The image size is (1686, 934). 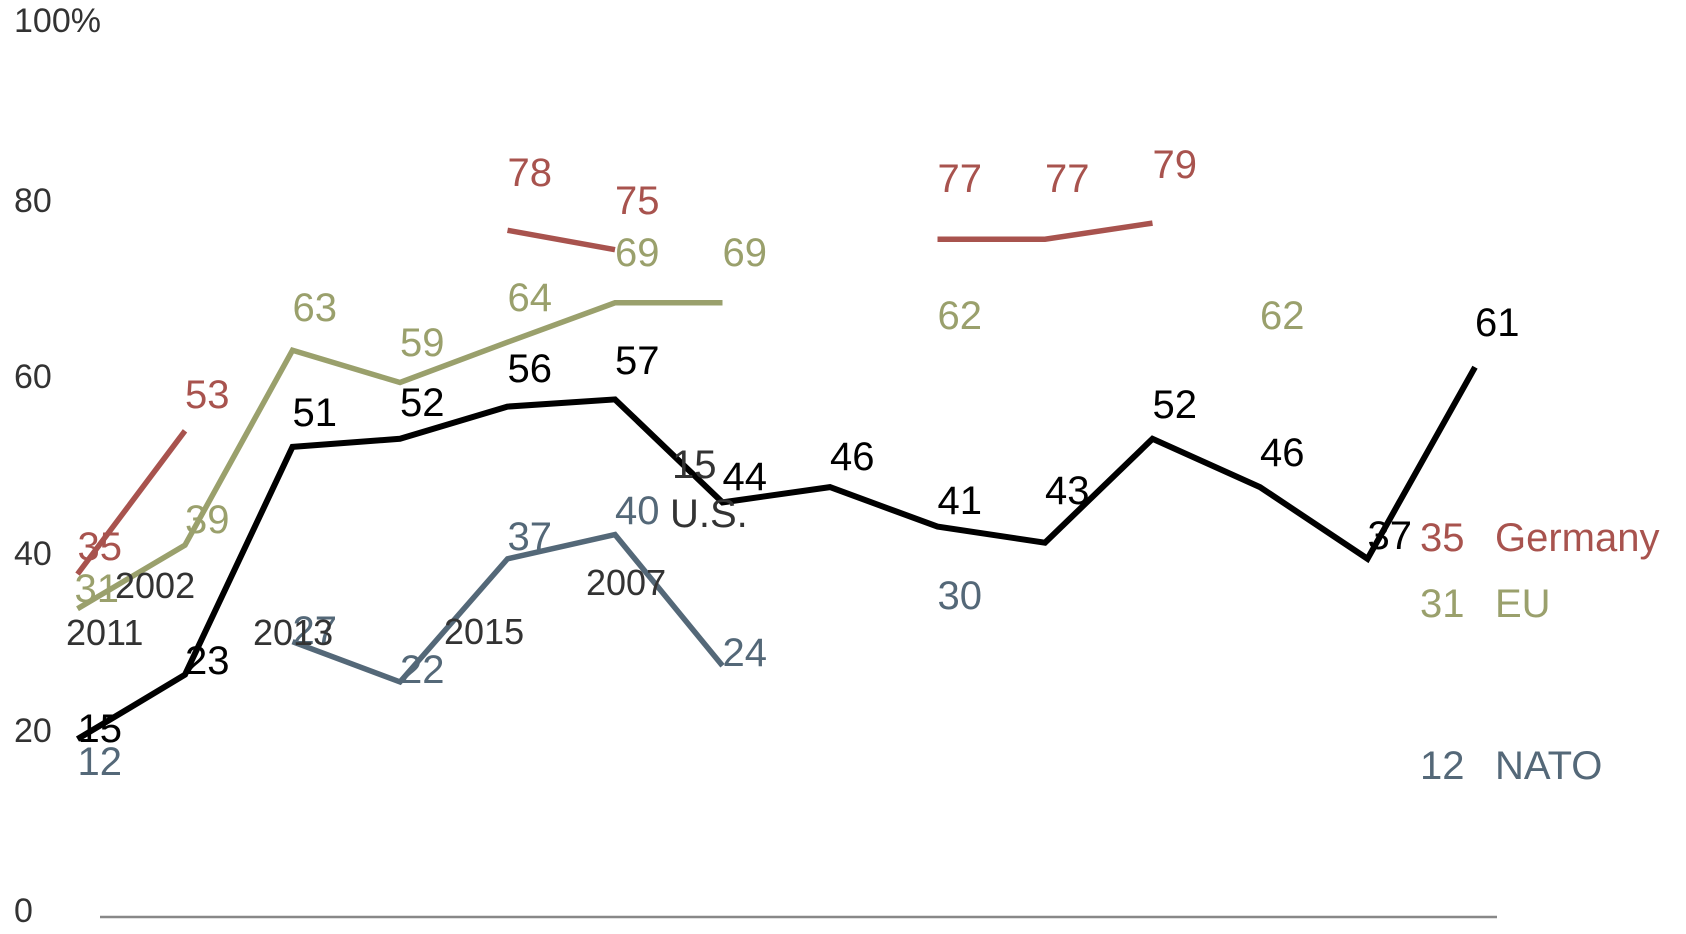 I want to click on data-label-us: 15, so click(x=100, y=729).